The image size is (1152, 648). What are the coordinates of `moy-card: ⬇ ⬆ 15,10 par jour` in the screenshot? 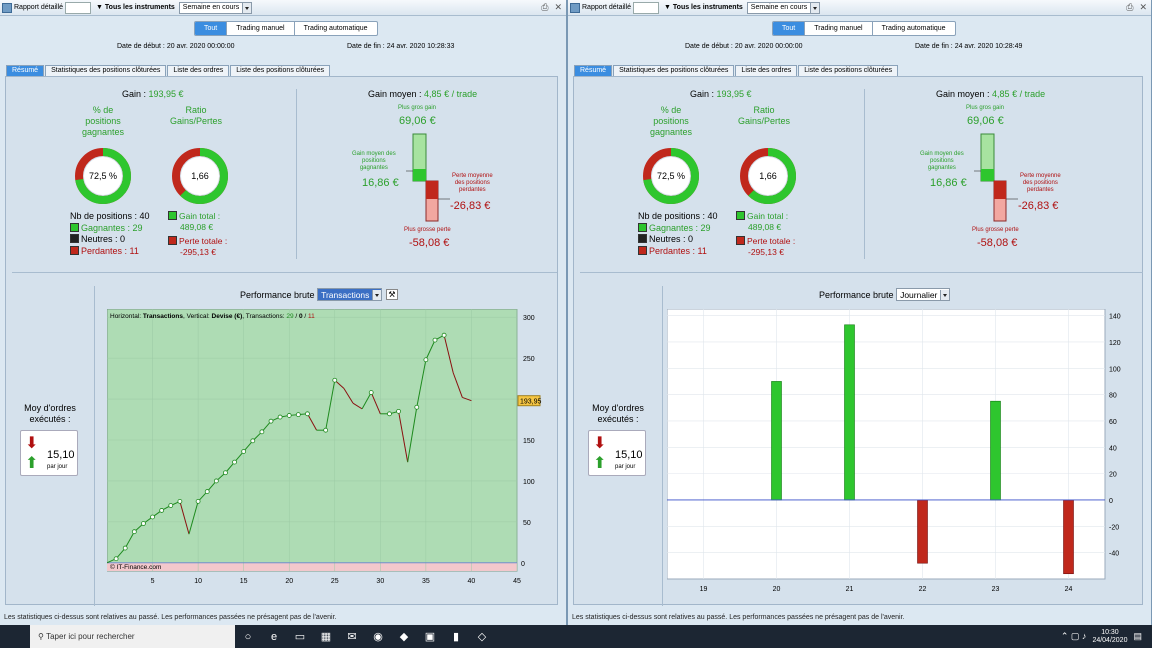 It's located at (617, 453).